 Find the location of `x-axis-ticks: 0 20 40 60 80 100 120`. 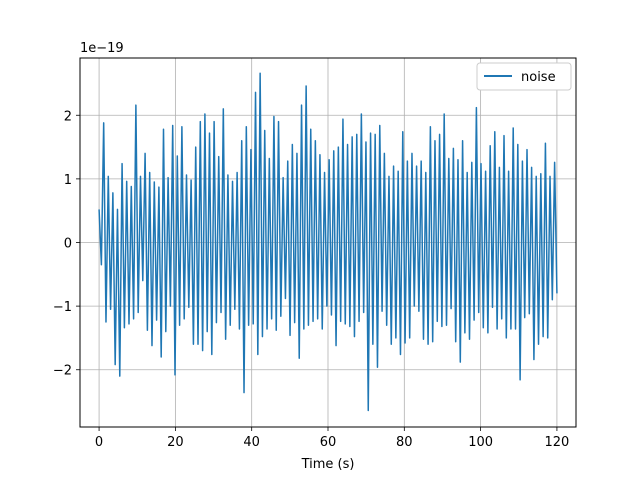

x-axis-ticks: 0 20 40 60 80 100 120 is located at coordinates (332, 438).